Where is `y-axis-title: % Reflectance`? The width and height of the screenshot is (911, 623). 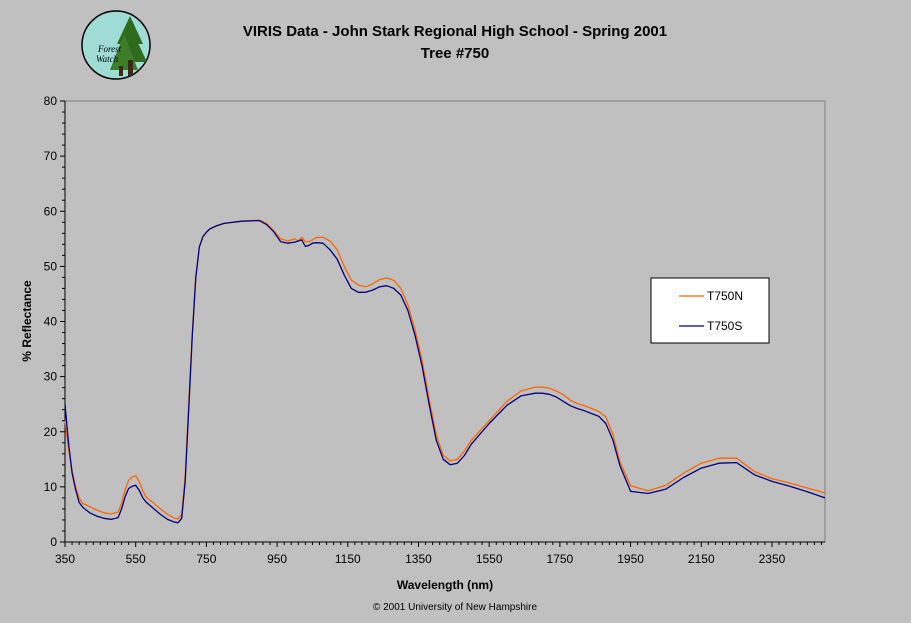
y-axis-title: % Reflectance is located at coordinates (27, 321).